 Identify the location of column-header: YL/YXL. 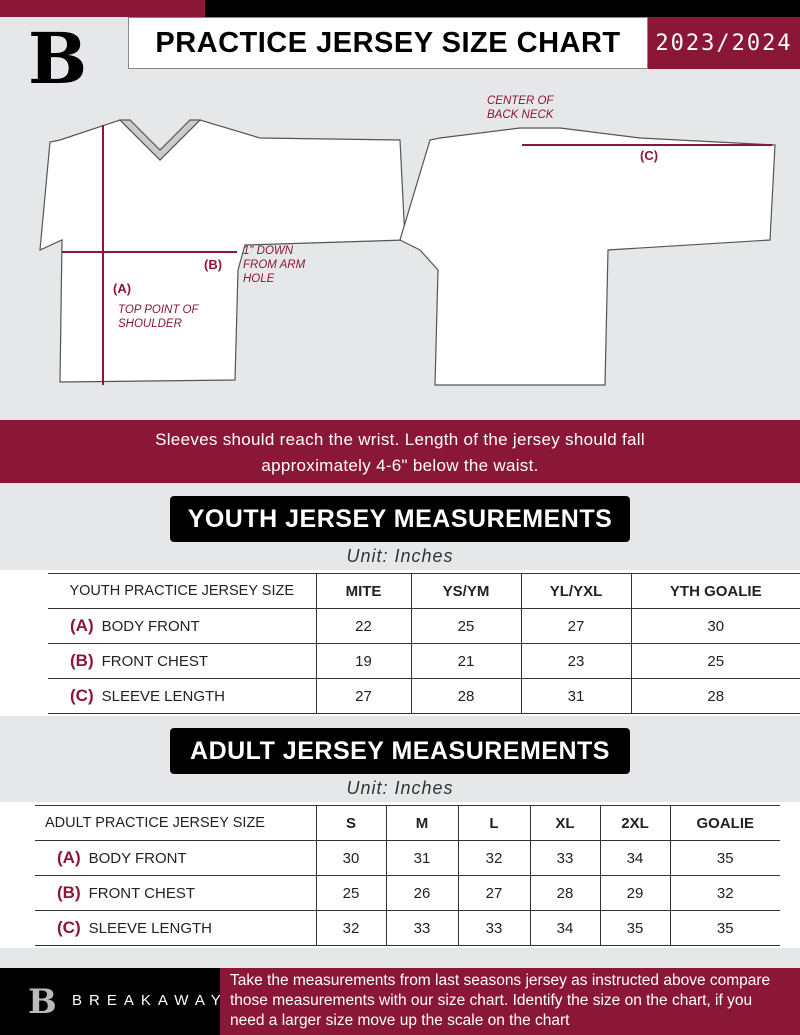
(575, 591).